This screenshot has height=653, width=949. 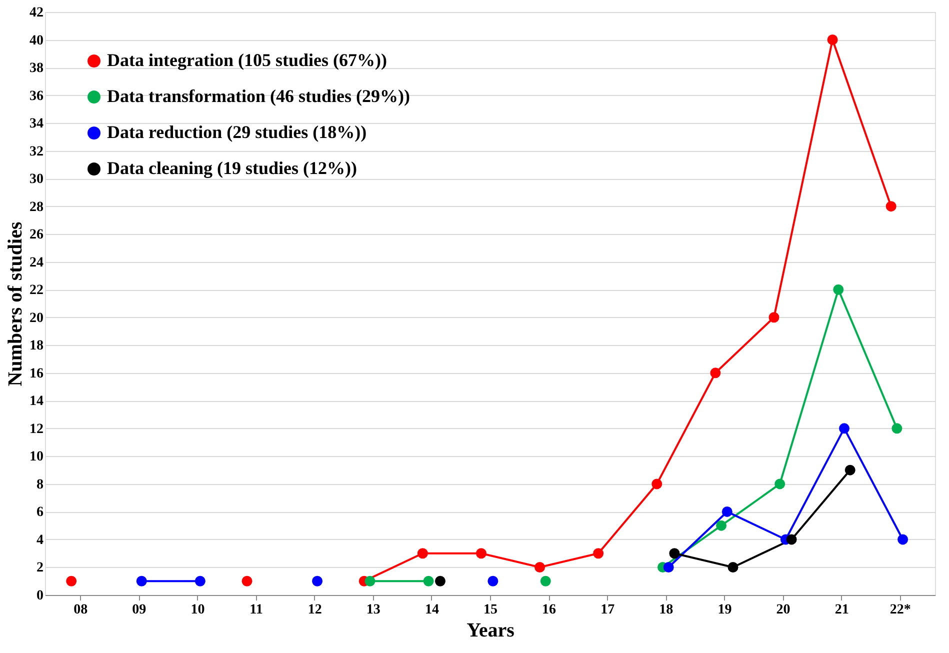 I want to click on x-tick-label: 21, so click(x=841, y=610).